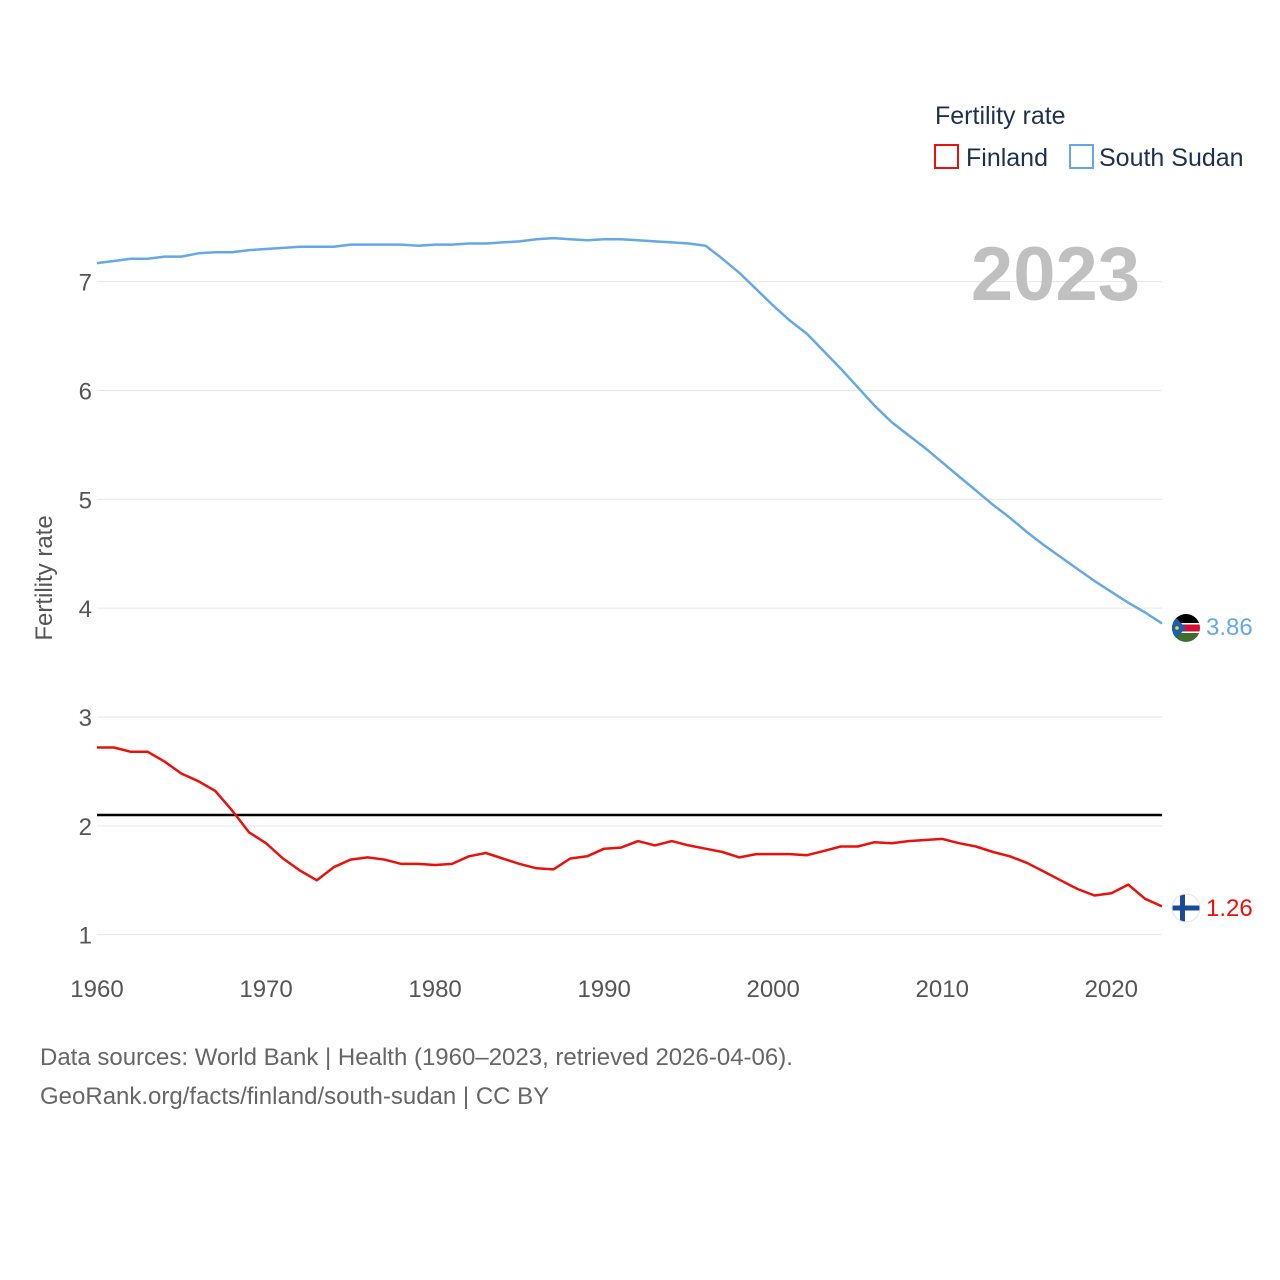 This screenshot has height=1280, width=1280. Describe the element at coordinates (1081, 156) in the screenshot. I see `legend-swatch-south-sudan` at that location.